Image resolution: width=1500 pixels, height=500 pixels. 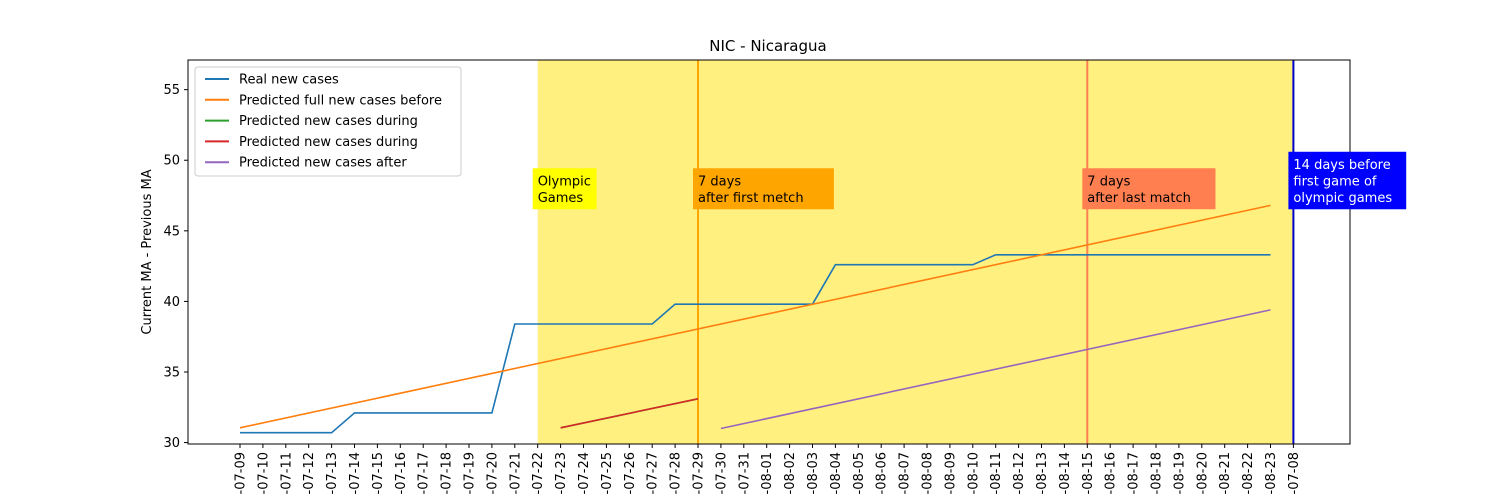 I want to click on x-tick-label: -08-14, so click(x=1065, y=473).